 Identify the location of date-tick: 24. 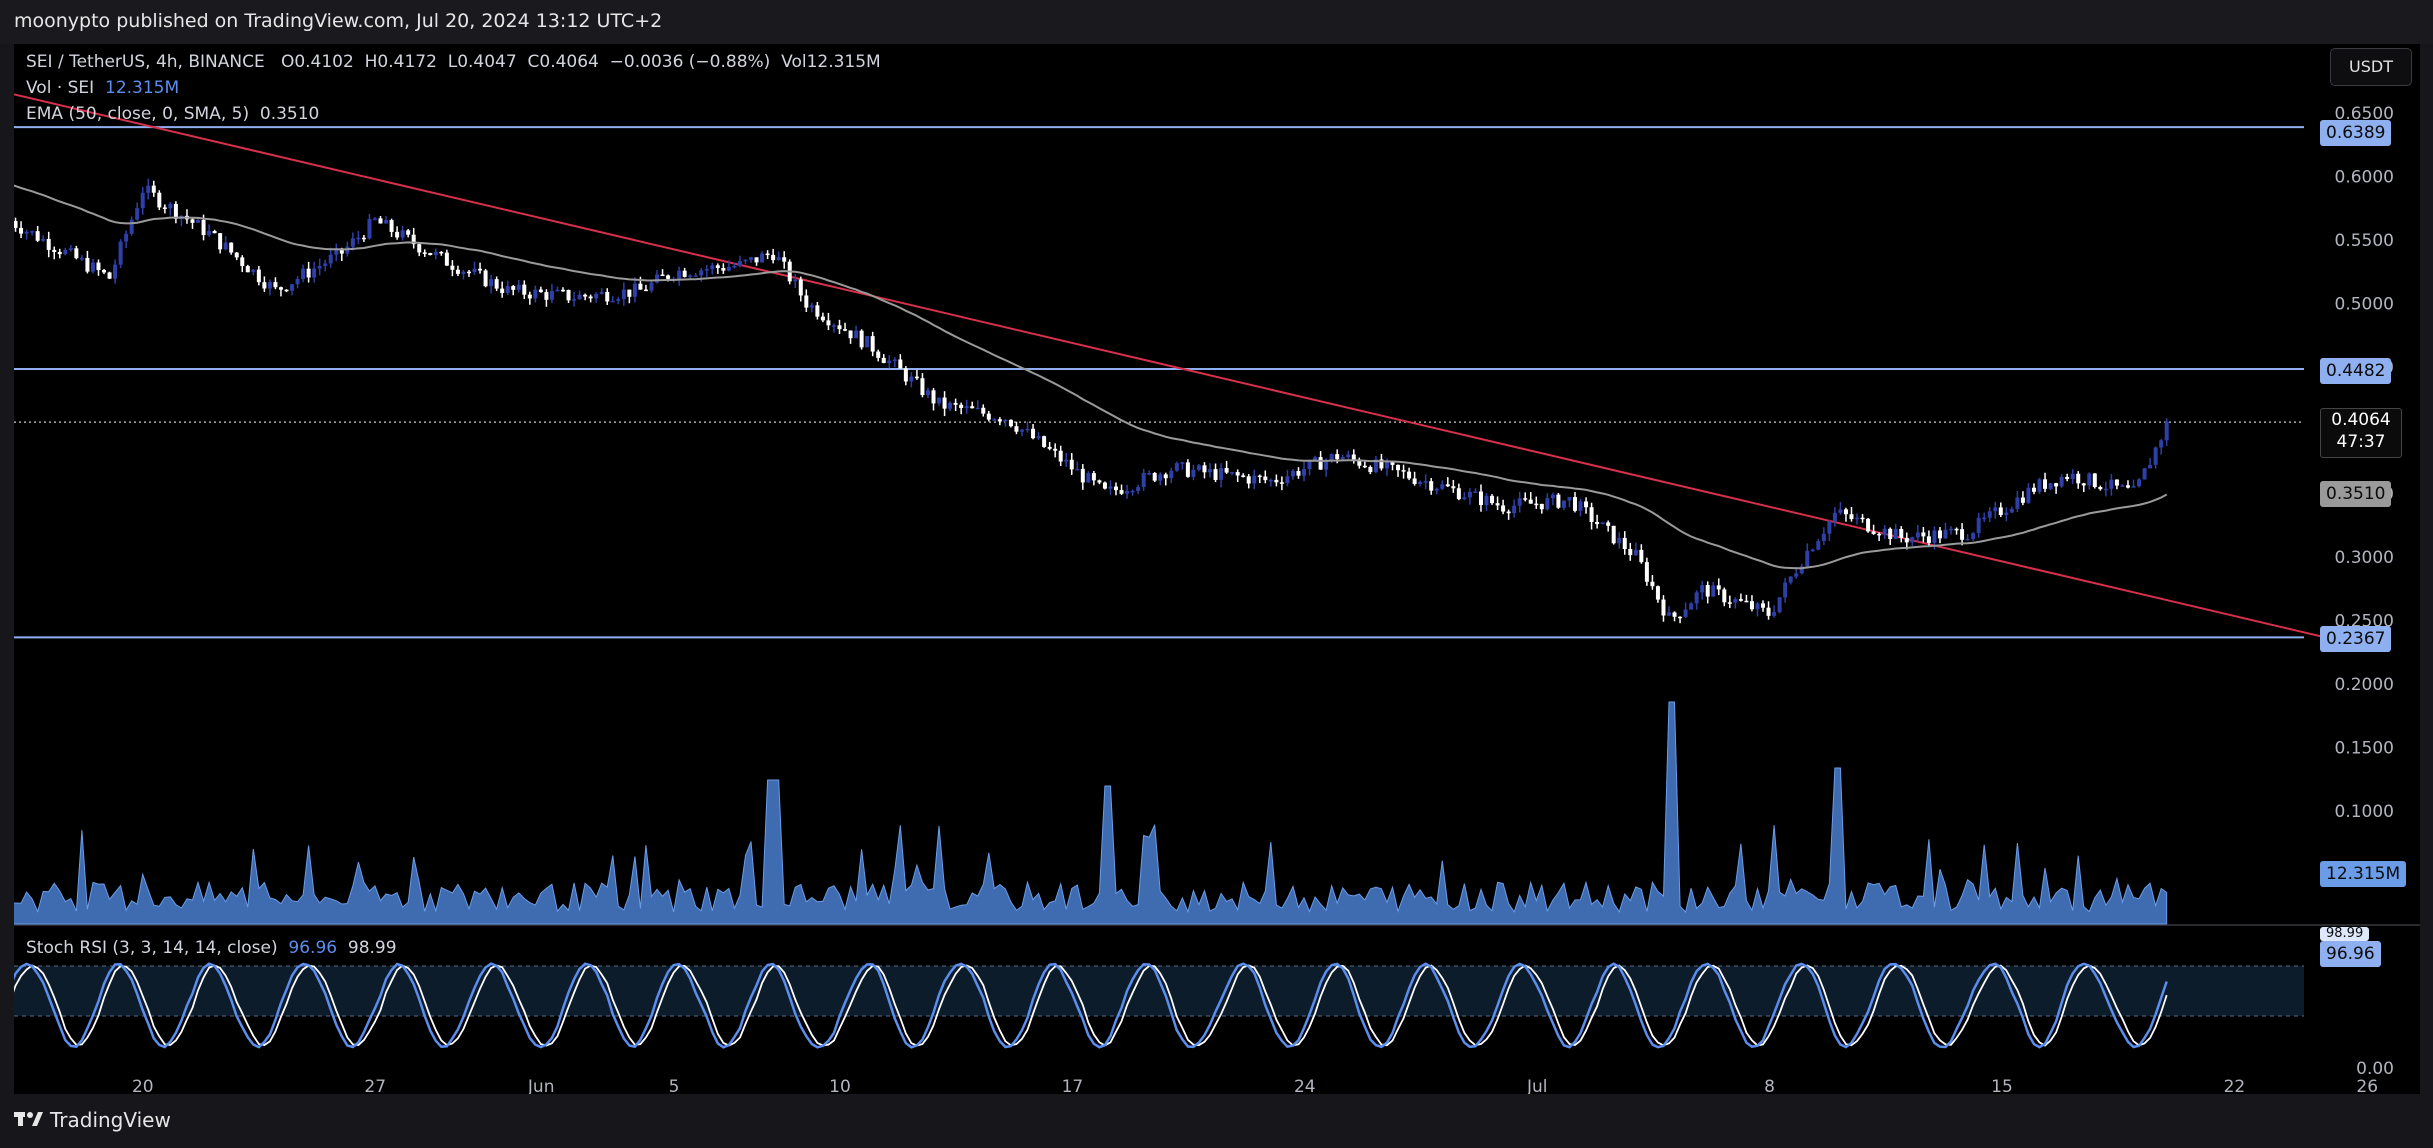
(1305, 1085).